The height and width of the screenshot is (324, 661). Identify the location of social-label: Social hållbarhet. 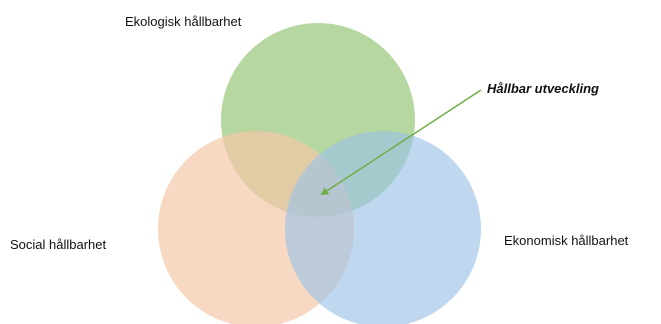
(58, 244).